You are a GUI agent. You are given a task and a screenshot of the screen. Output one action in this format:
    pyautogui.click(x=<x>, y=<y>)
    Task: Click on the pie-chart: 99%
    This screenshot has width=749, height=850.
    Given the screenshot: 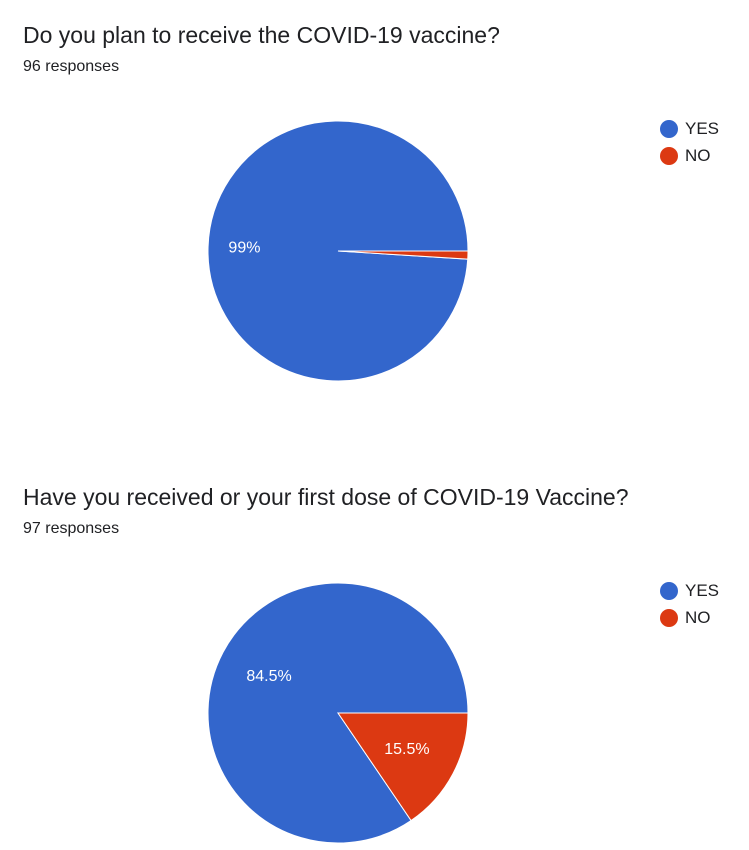 What is the action you would take?
    pyautogui.click(x=338, y=251)
    